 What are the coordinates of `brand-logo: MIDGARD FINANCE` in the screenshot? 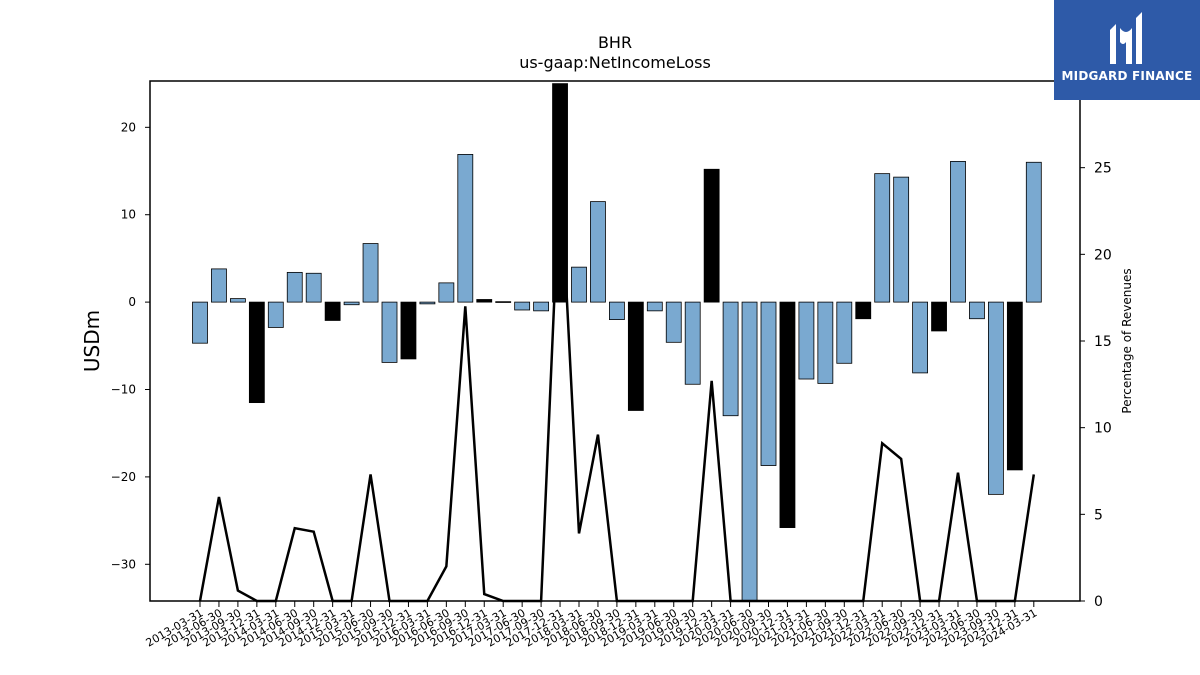 It's located at (1127, 50).